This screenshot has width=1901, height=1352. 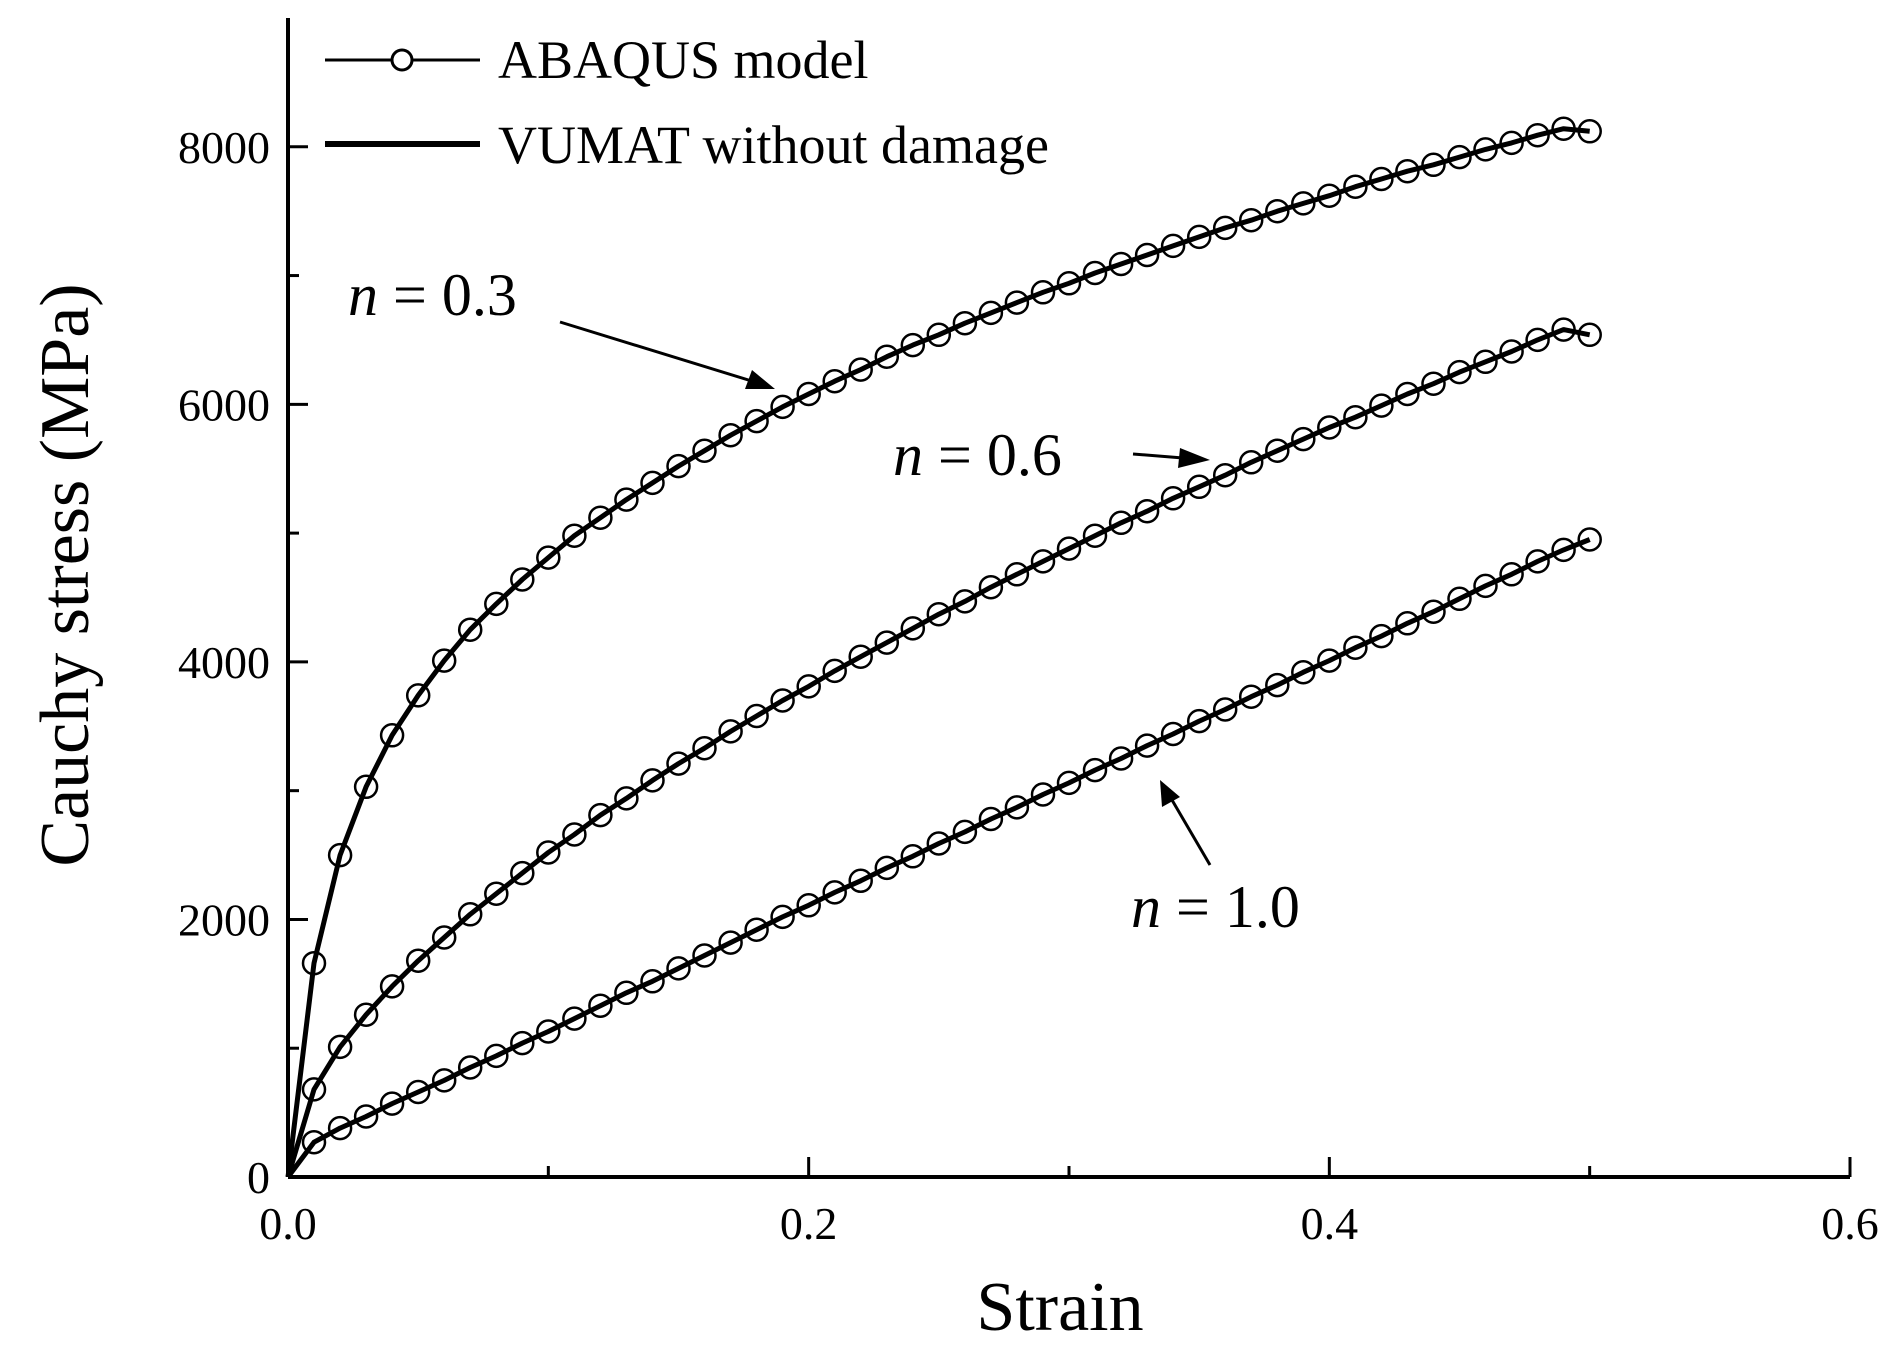 I want to click on legend-abaqus-marker, so click(x=402, y=60).